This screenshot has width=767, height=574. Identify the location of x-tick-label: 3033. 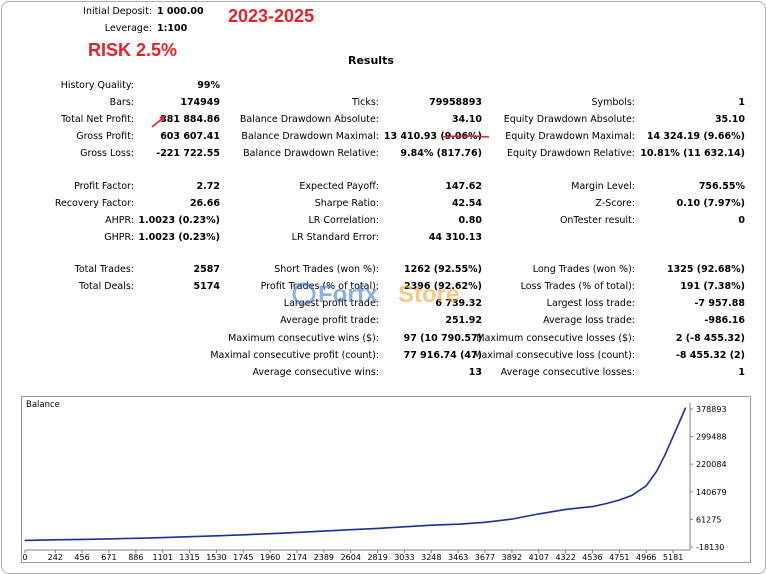
(404, 557).